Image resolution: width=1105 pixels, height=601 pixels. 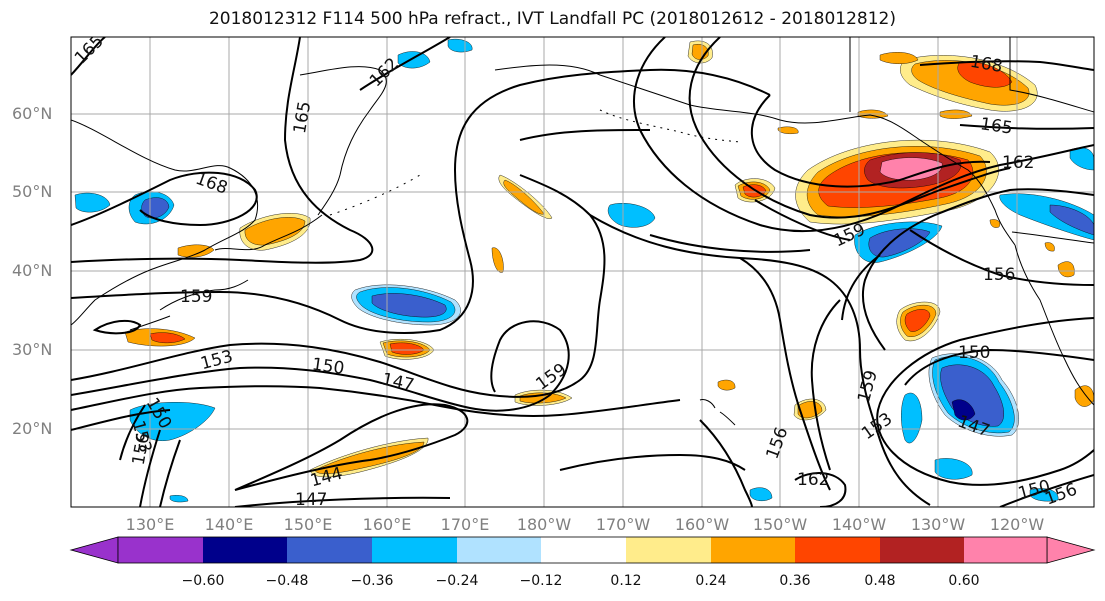 What do you see at coordinates (150, 524) in the screenshot?
I see `lon-label: 130°E` at bounding box center [150, 524].